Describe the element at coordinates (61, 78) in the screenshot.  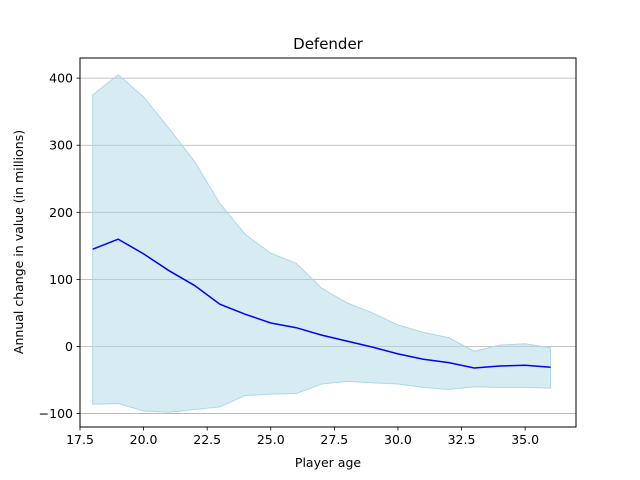
I see `y-tick-label-5: 400` at that location.